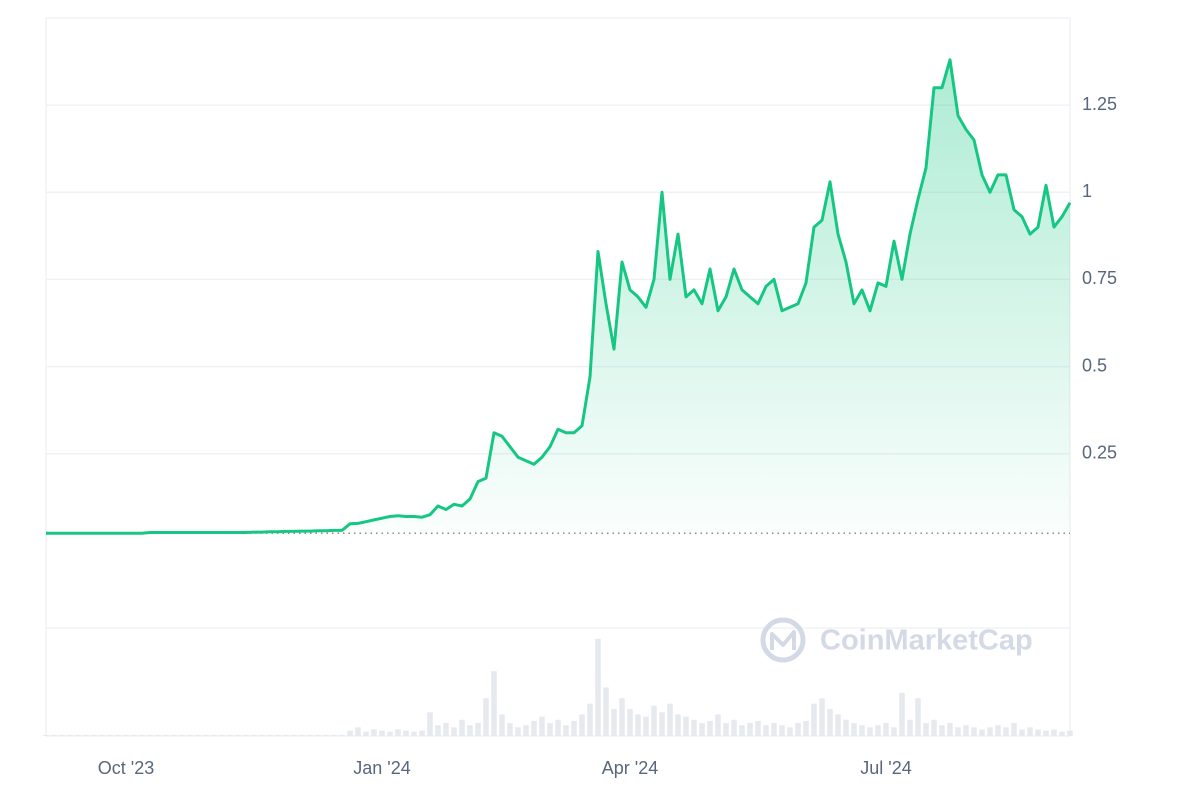 The width and height of the screenshot is (1200, 800). What do you see at coordinates (926, 641) in the screenshot?
I see `watermark-text: CoinMarketCap` at bounding box center [926, 641].